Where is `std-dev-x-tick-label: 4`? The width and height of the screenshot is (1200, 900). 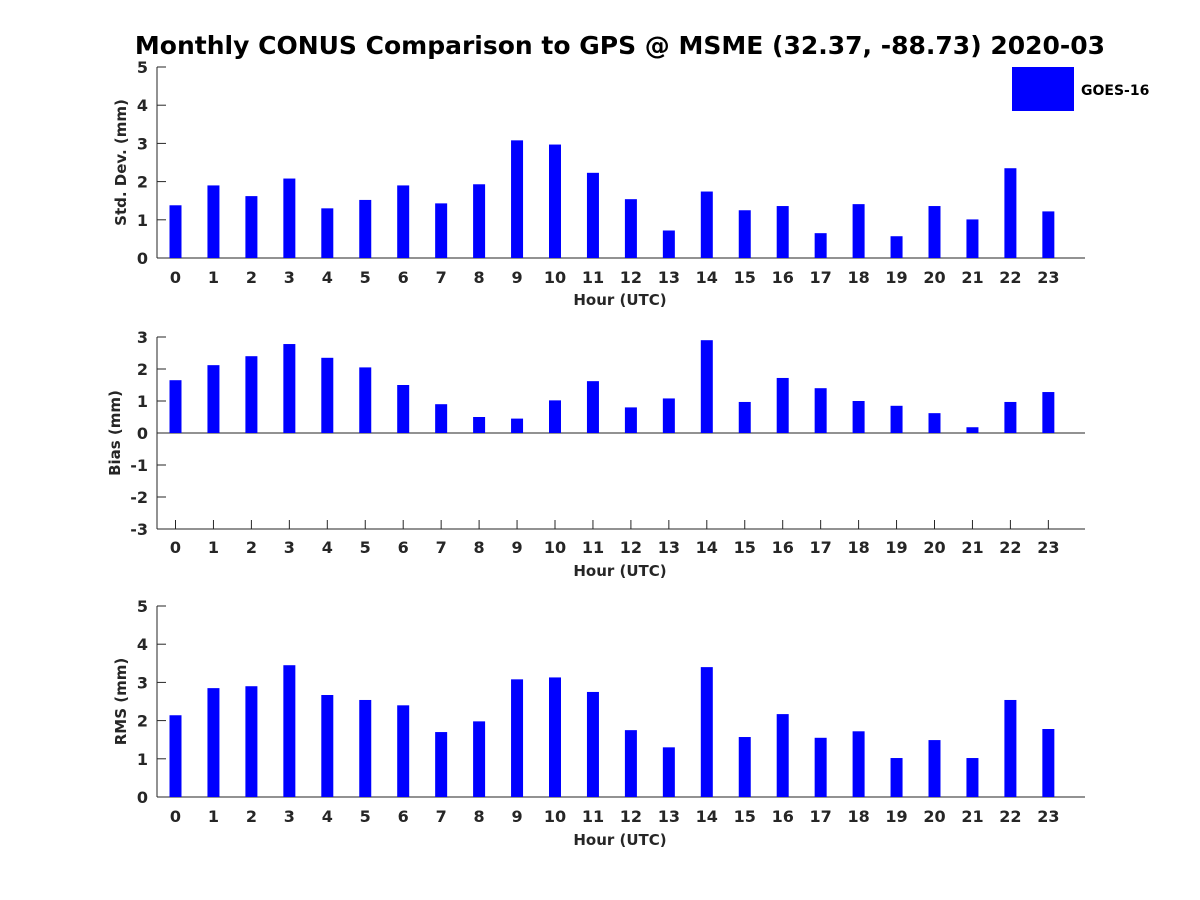 std-dev-x-tick-label: 4 is located at coordinates (327, 277).